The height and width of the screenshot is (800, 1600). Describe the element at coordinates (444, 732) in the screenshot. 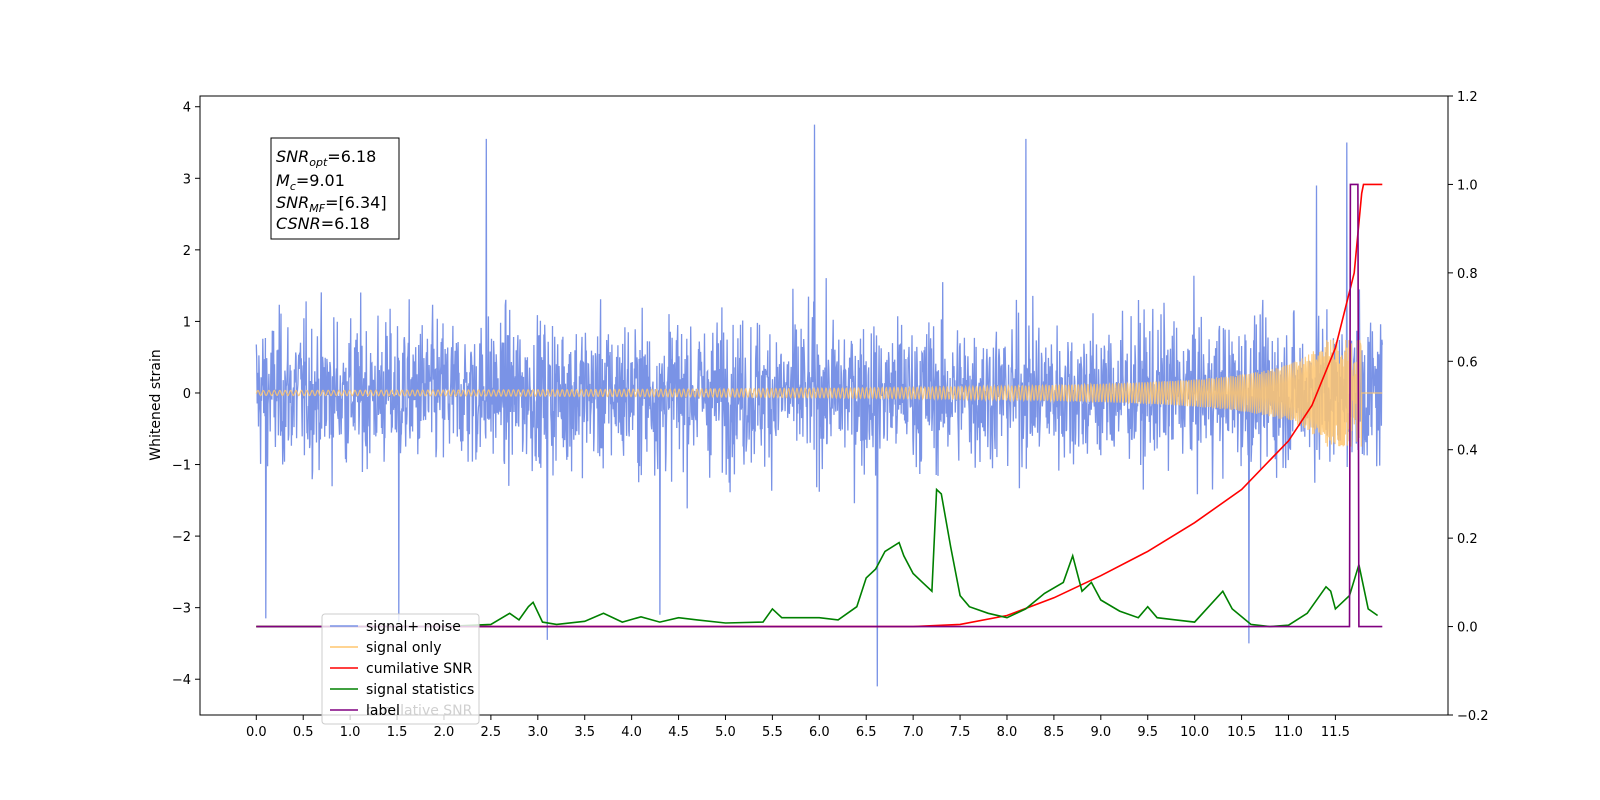

I see `x-tick-label: 2.0` at that location.